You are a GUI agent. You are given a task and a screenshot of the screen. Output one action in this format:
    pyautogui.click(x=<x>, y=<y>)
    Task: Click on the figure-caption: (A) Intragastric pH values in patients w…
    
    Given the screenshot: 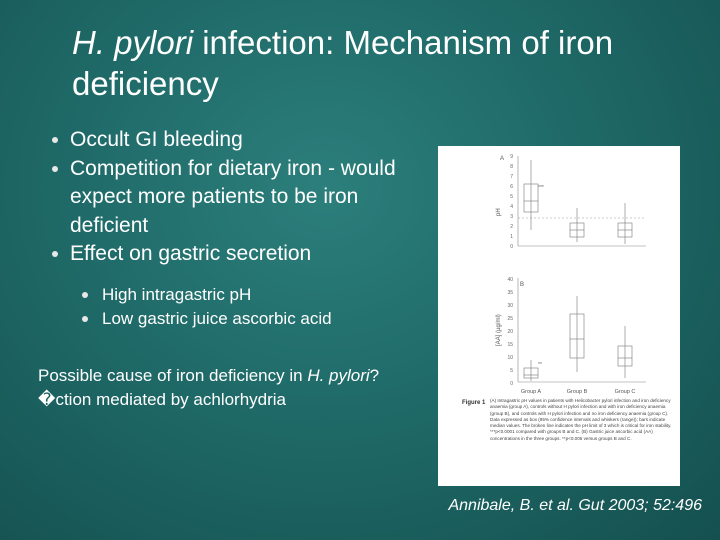 What is the action you would take?
    pyautogui.click(x=581, y=419)
    